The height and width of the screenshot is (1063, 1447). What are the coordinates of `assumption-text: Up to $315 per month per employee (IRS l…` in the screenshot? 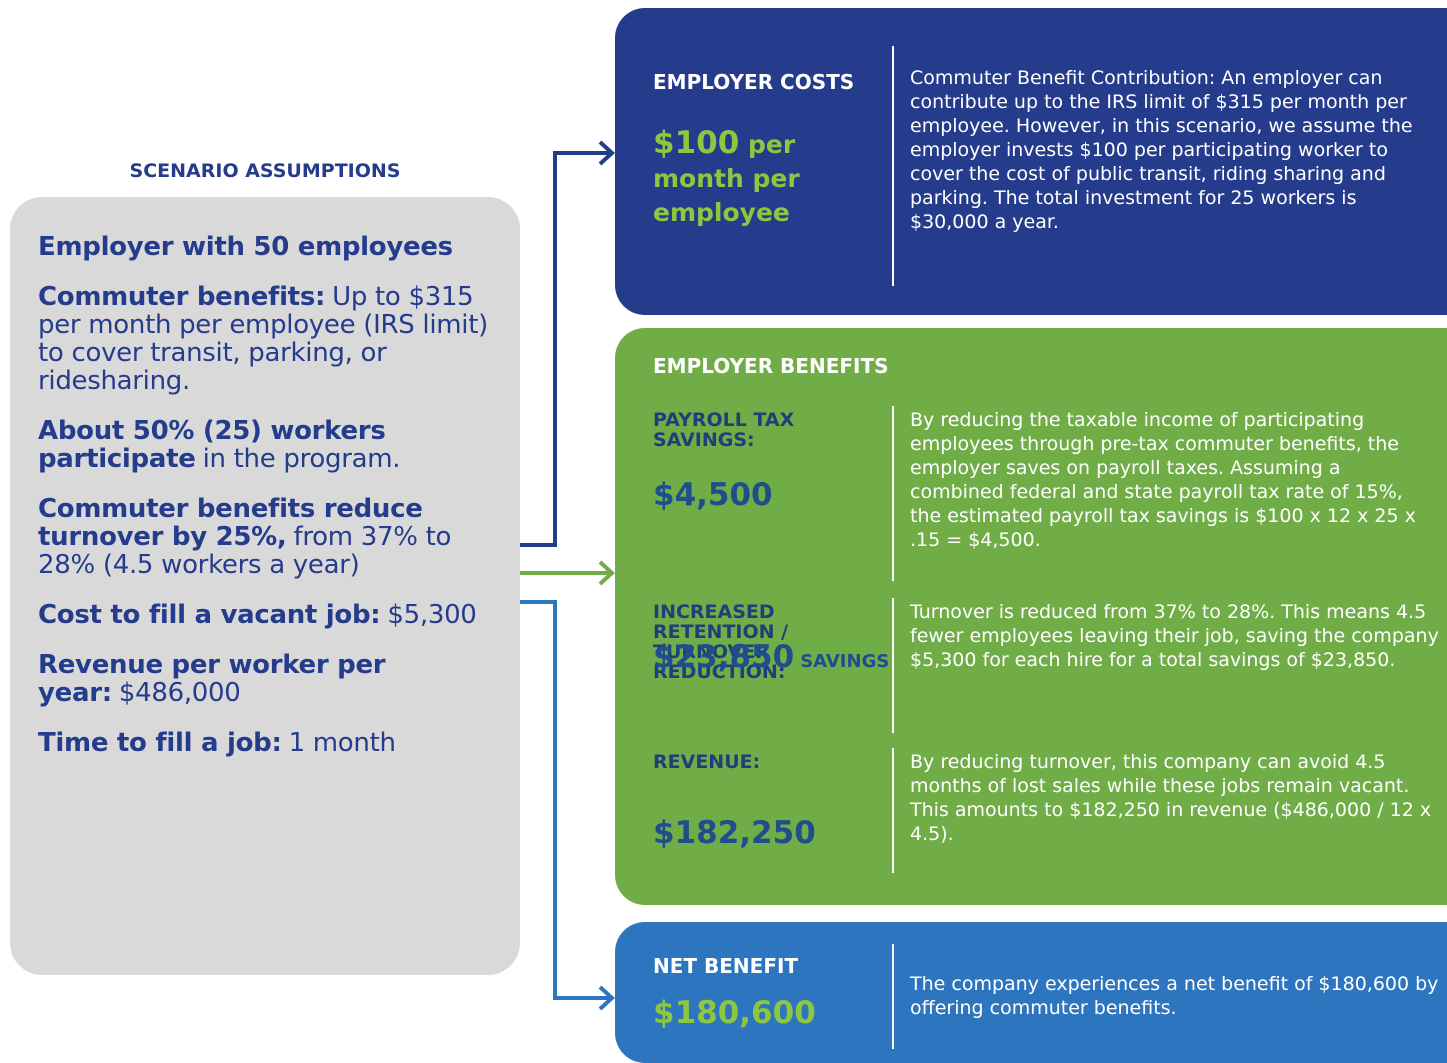 It's located at (263, 339).